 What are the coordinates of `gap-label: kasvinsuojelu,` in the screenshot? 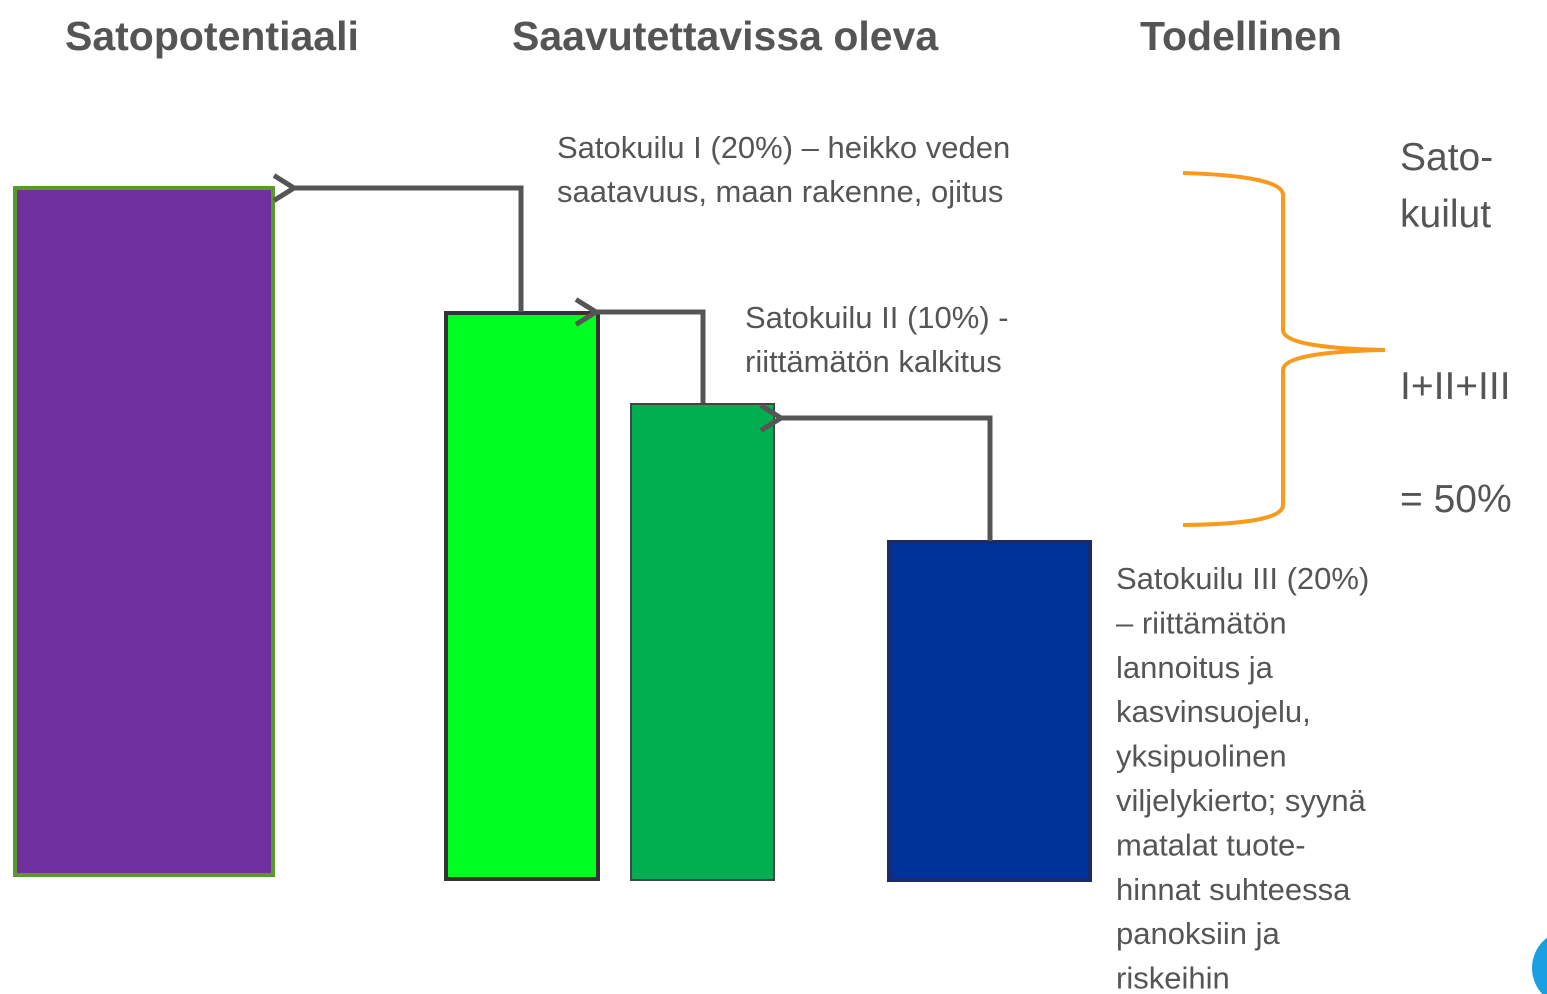 It's located at (1213, 711).